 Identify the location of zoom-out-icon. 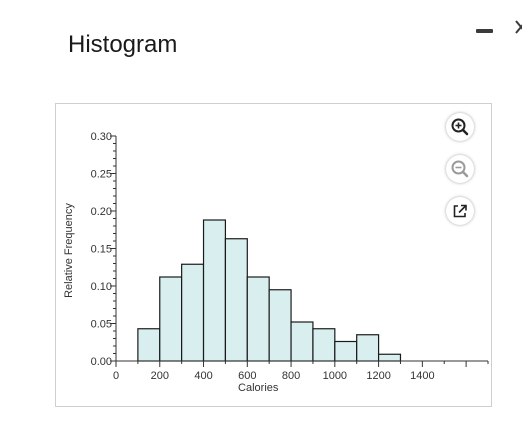
(460, 169).